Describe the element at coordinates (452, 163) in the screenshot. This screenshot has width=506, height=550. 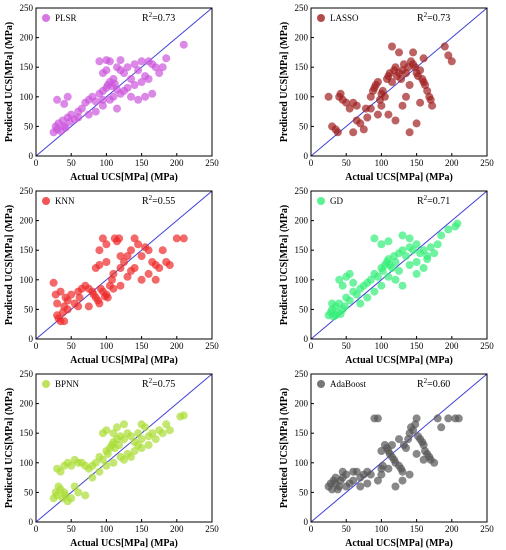
I see `x-tick-label: 200` at that location.